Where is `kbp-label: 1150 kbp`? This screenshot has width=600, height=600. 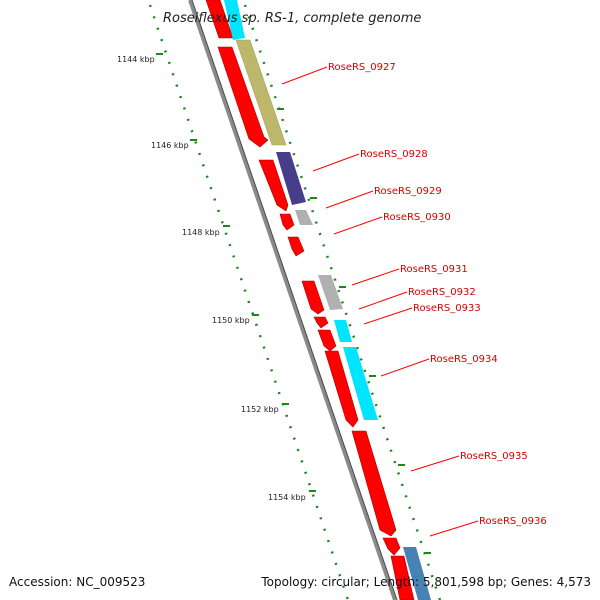 kbp-label: 1150 kbp is located at coordinates (231, 320).